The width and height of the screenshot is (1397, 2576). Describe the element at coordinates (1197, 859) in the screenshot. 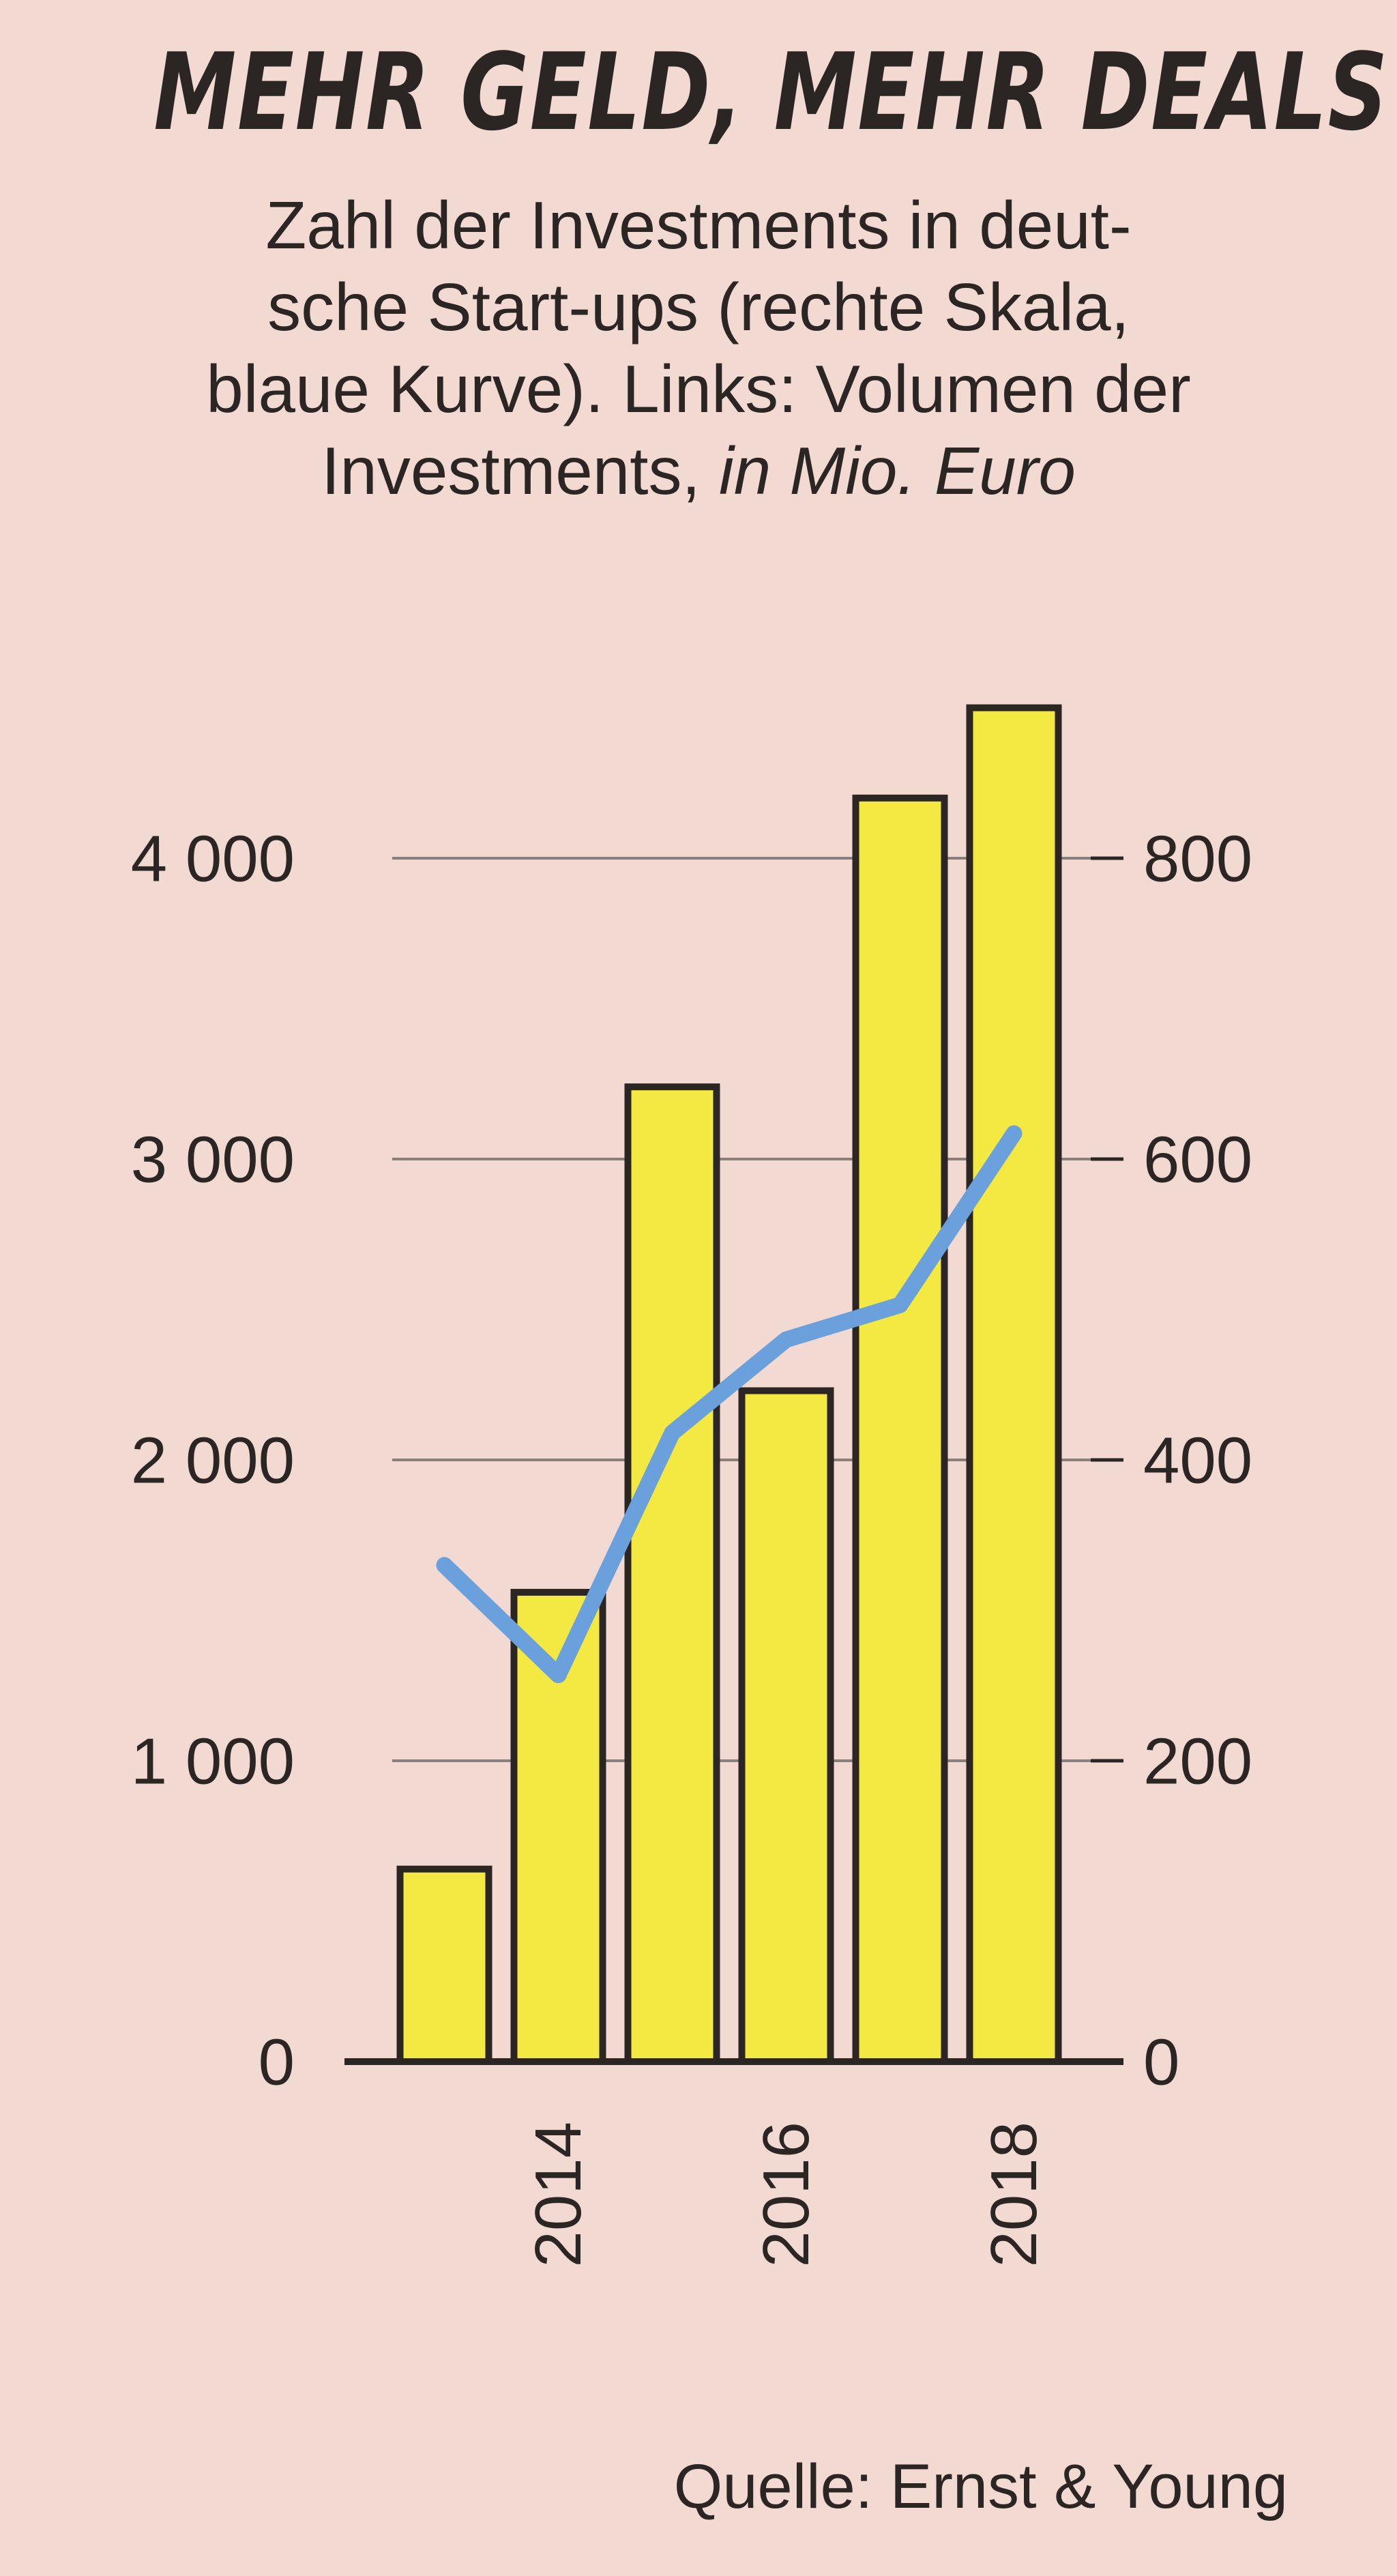

I see `right-tick-label-4: 800` at that location.